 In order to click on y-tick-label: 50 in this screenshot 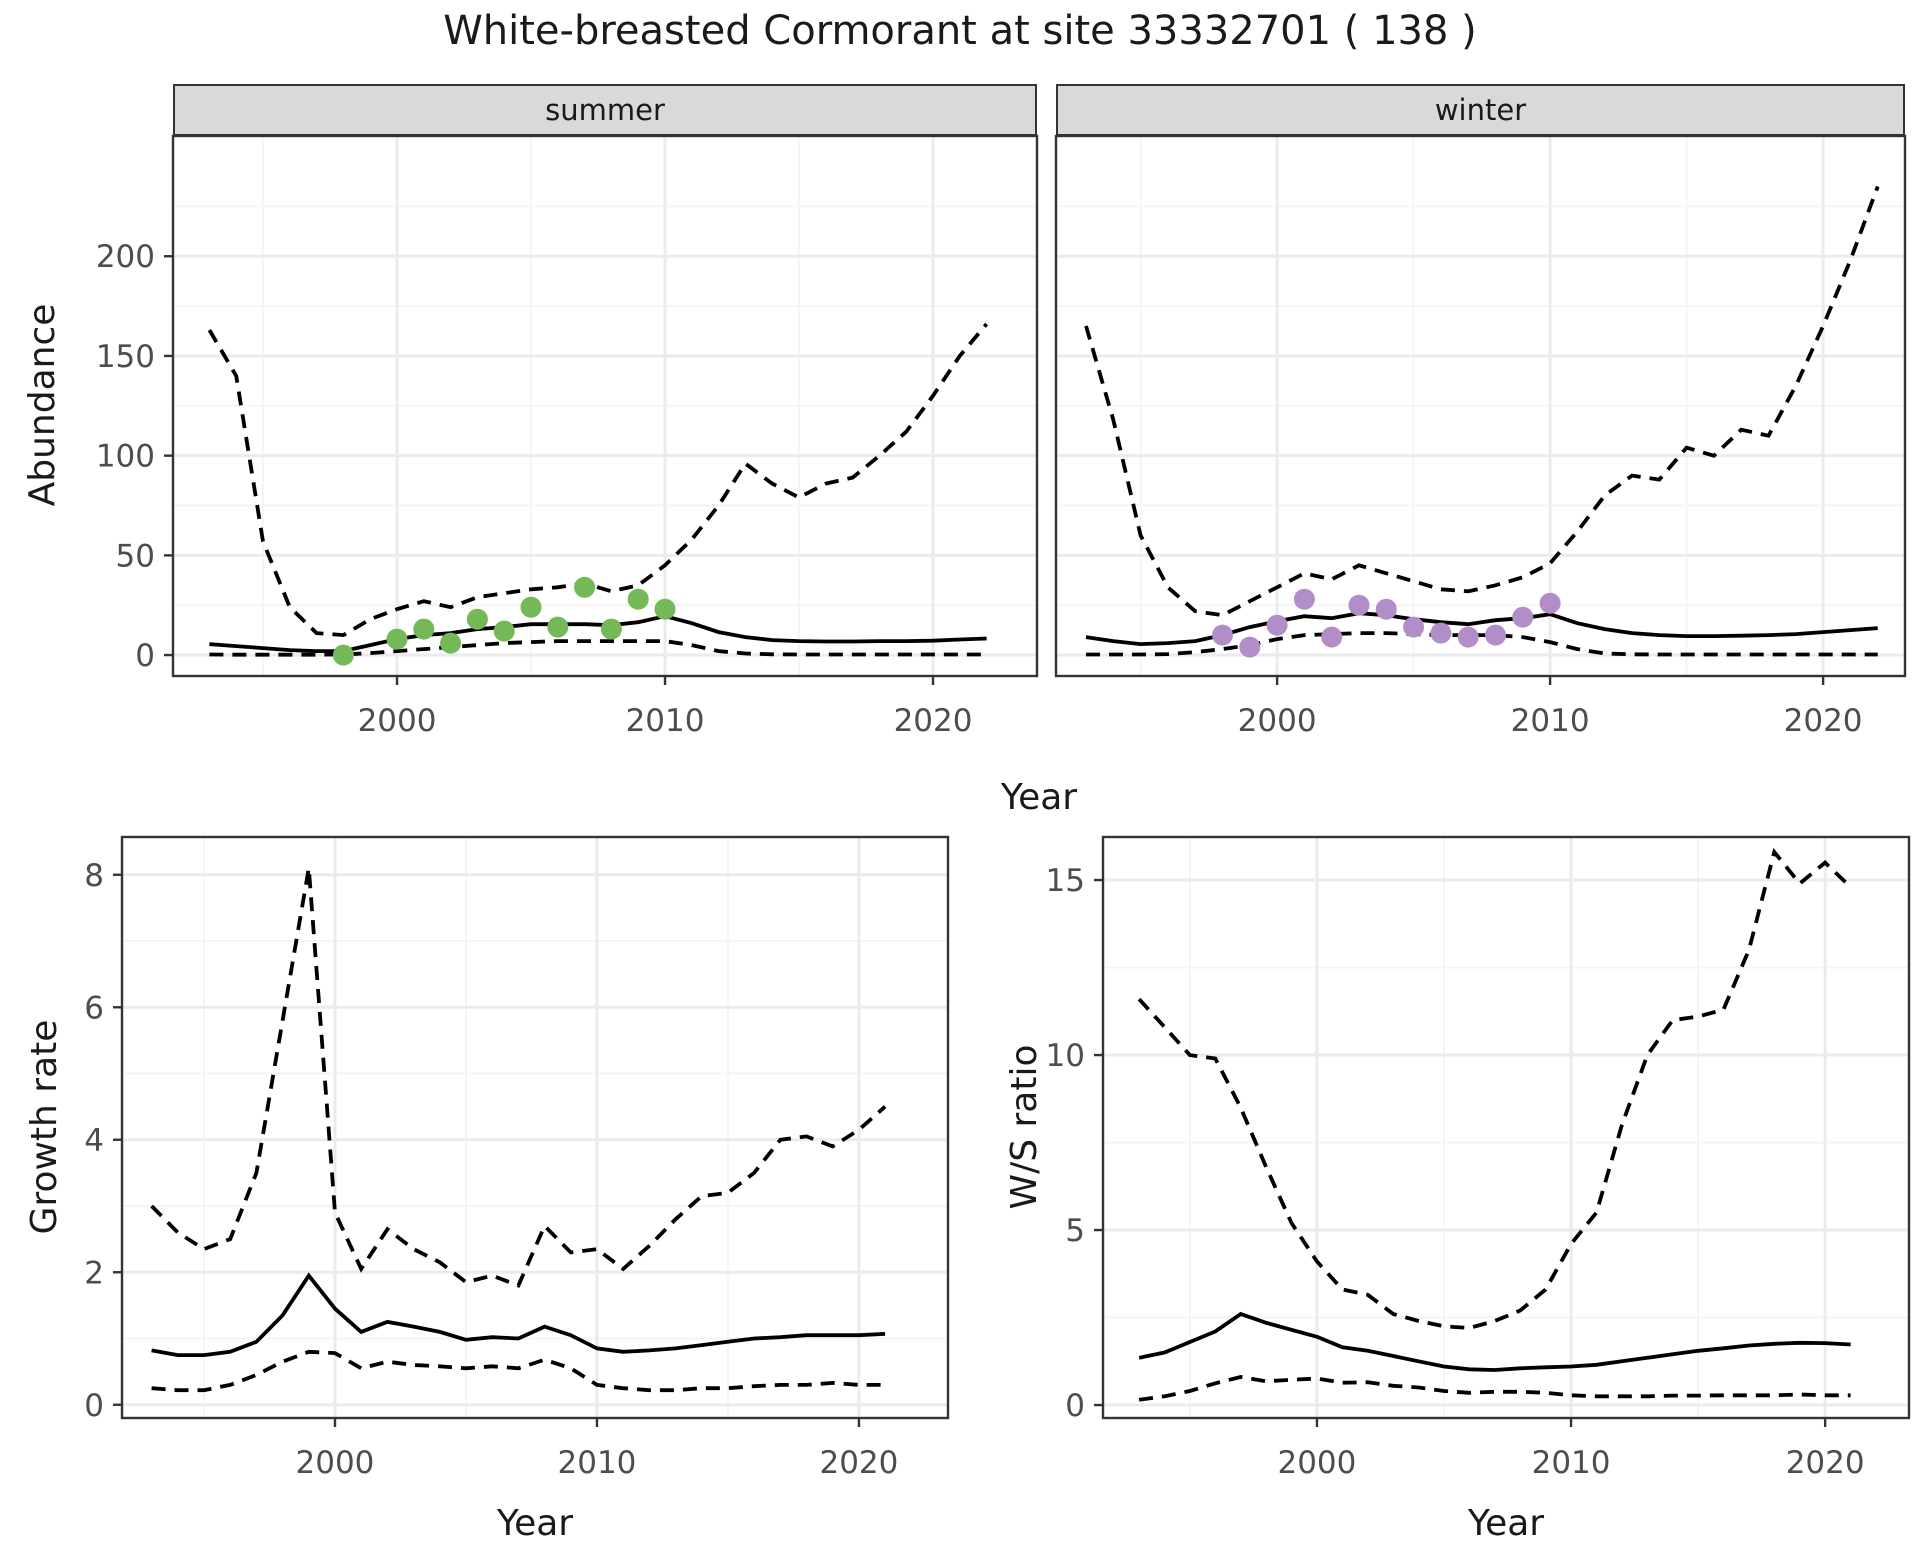, I will do `click(135, 556)`.